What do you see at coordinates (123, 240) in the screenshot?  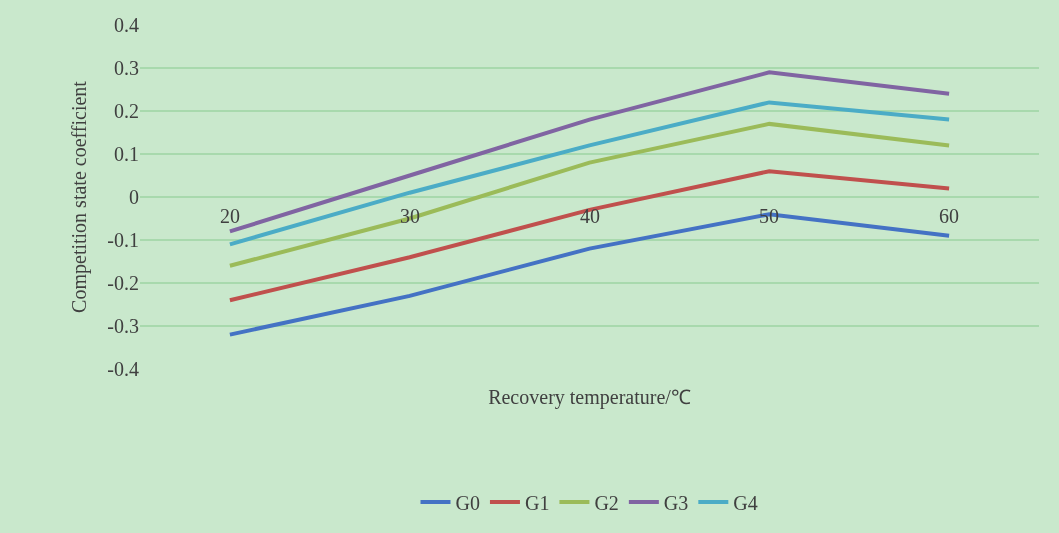 I see `y-tick-label: -0.1` at bounding box center [123, 240].